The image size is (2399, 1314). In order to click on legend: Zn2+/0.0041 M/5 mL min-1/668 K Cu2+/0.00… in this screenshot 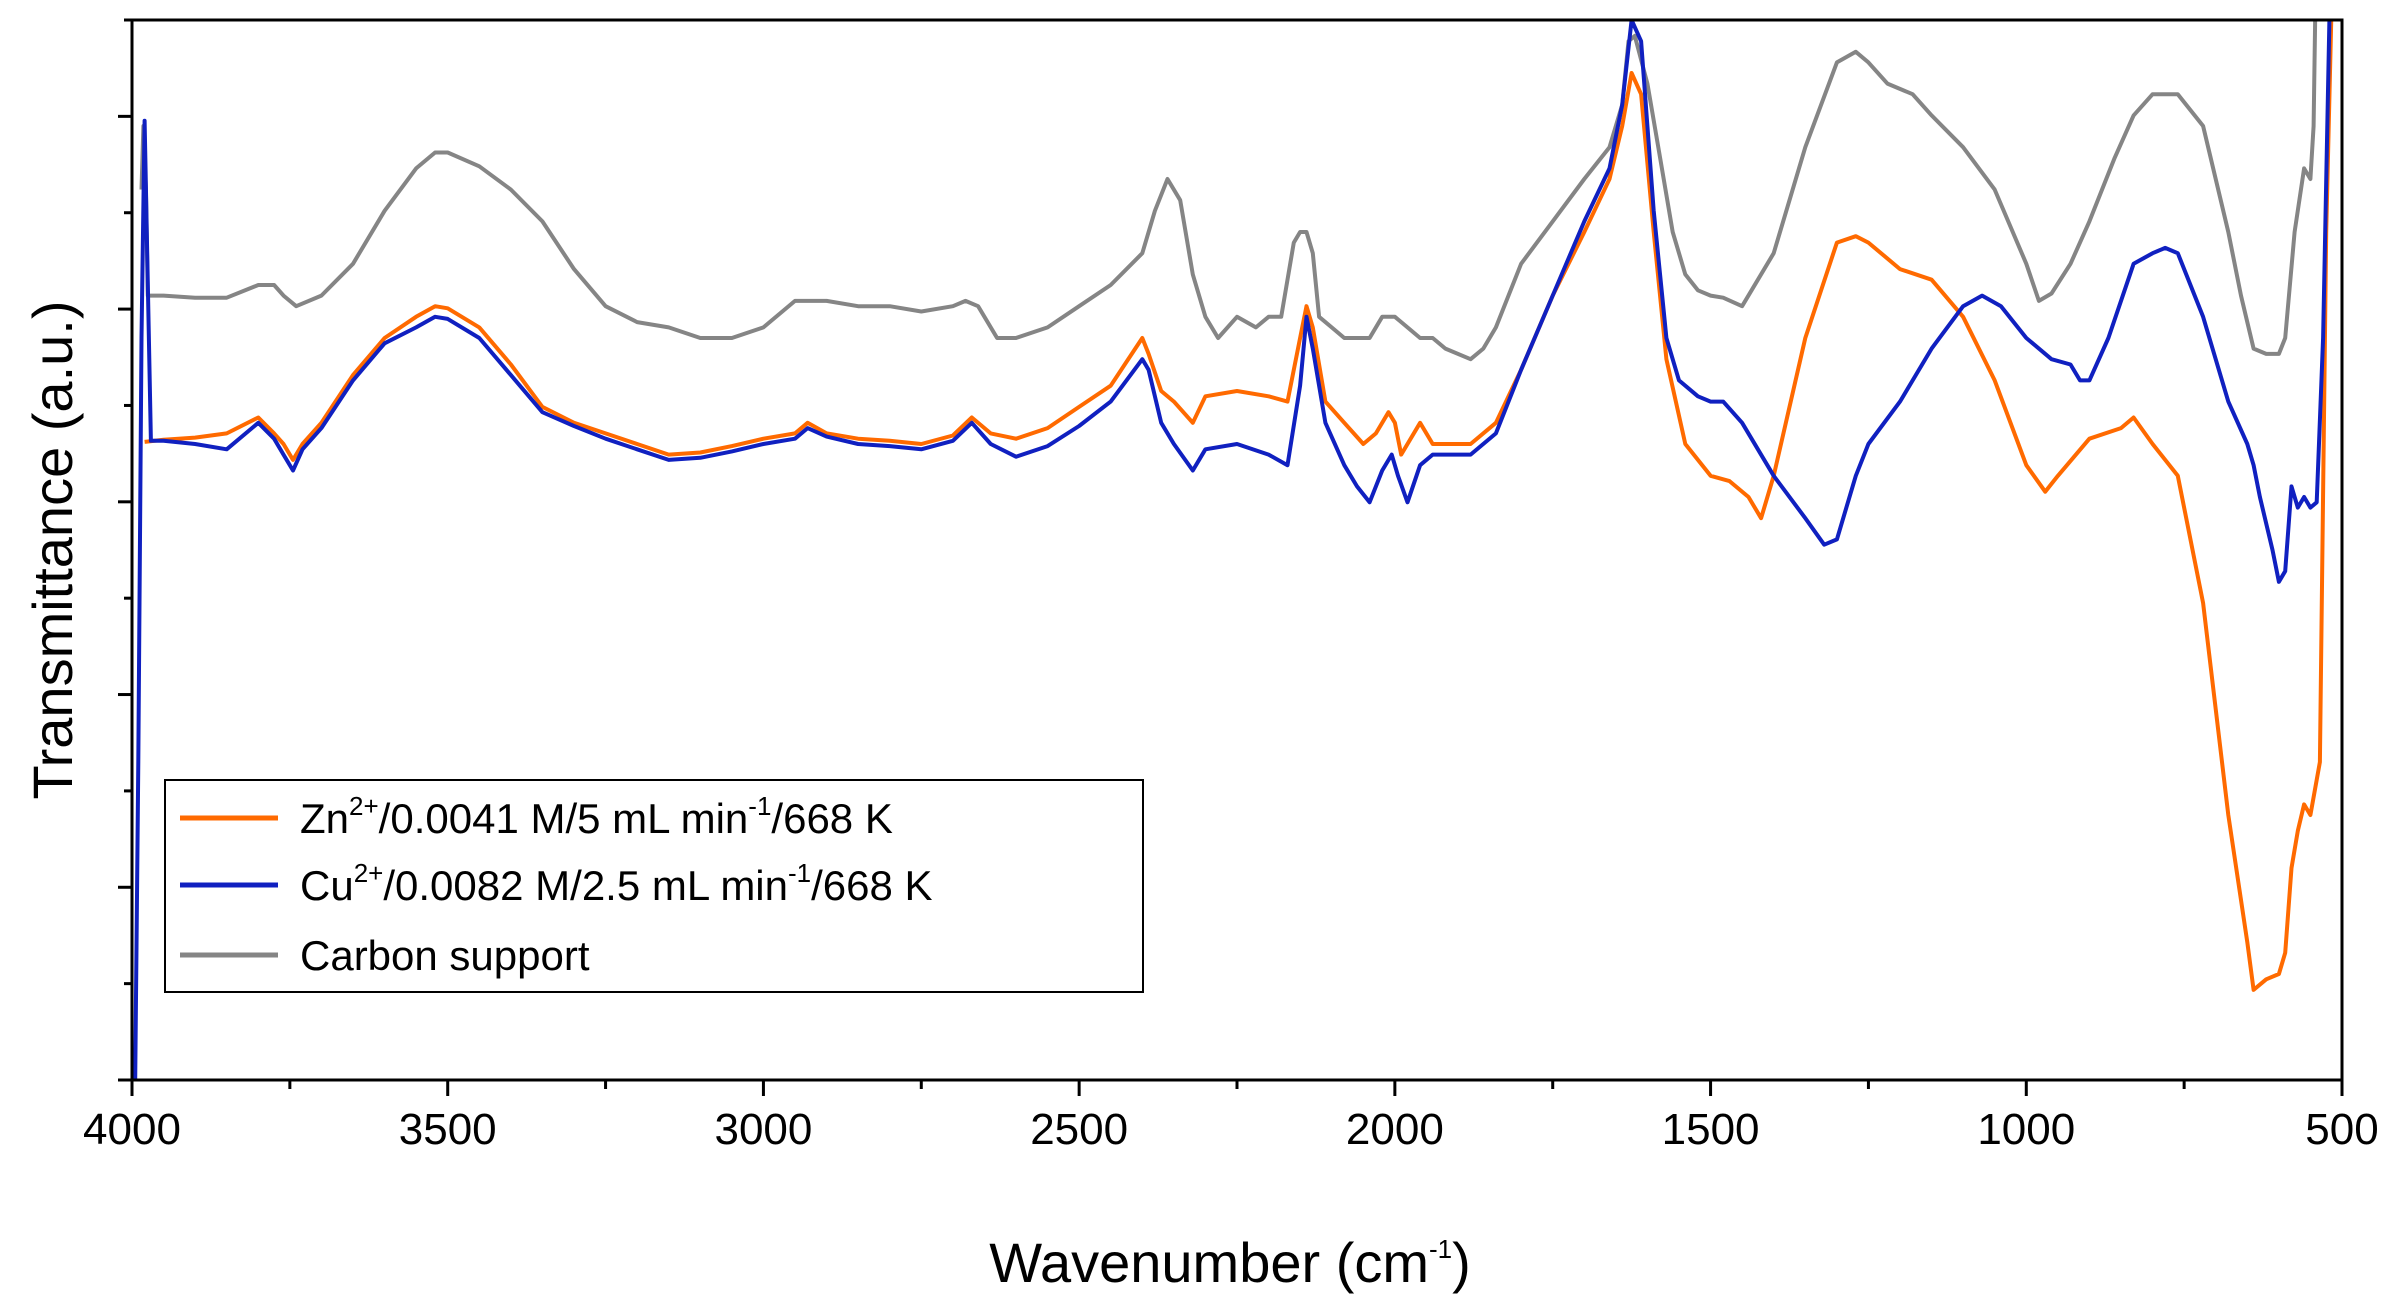, I will do `click(654, 886)`.